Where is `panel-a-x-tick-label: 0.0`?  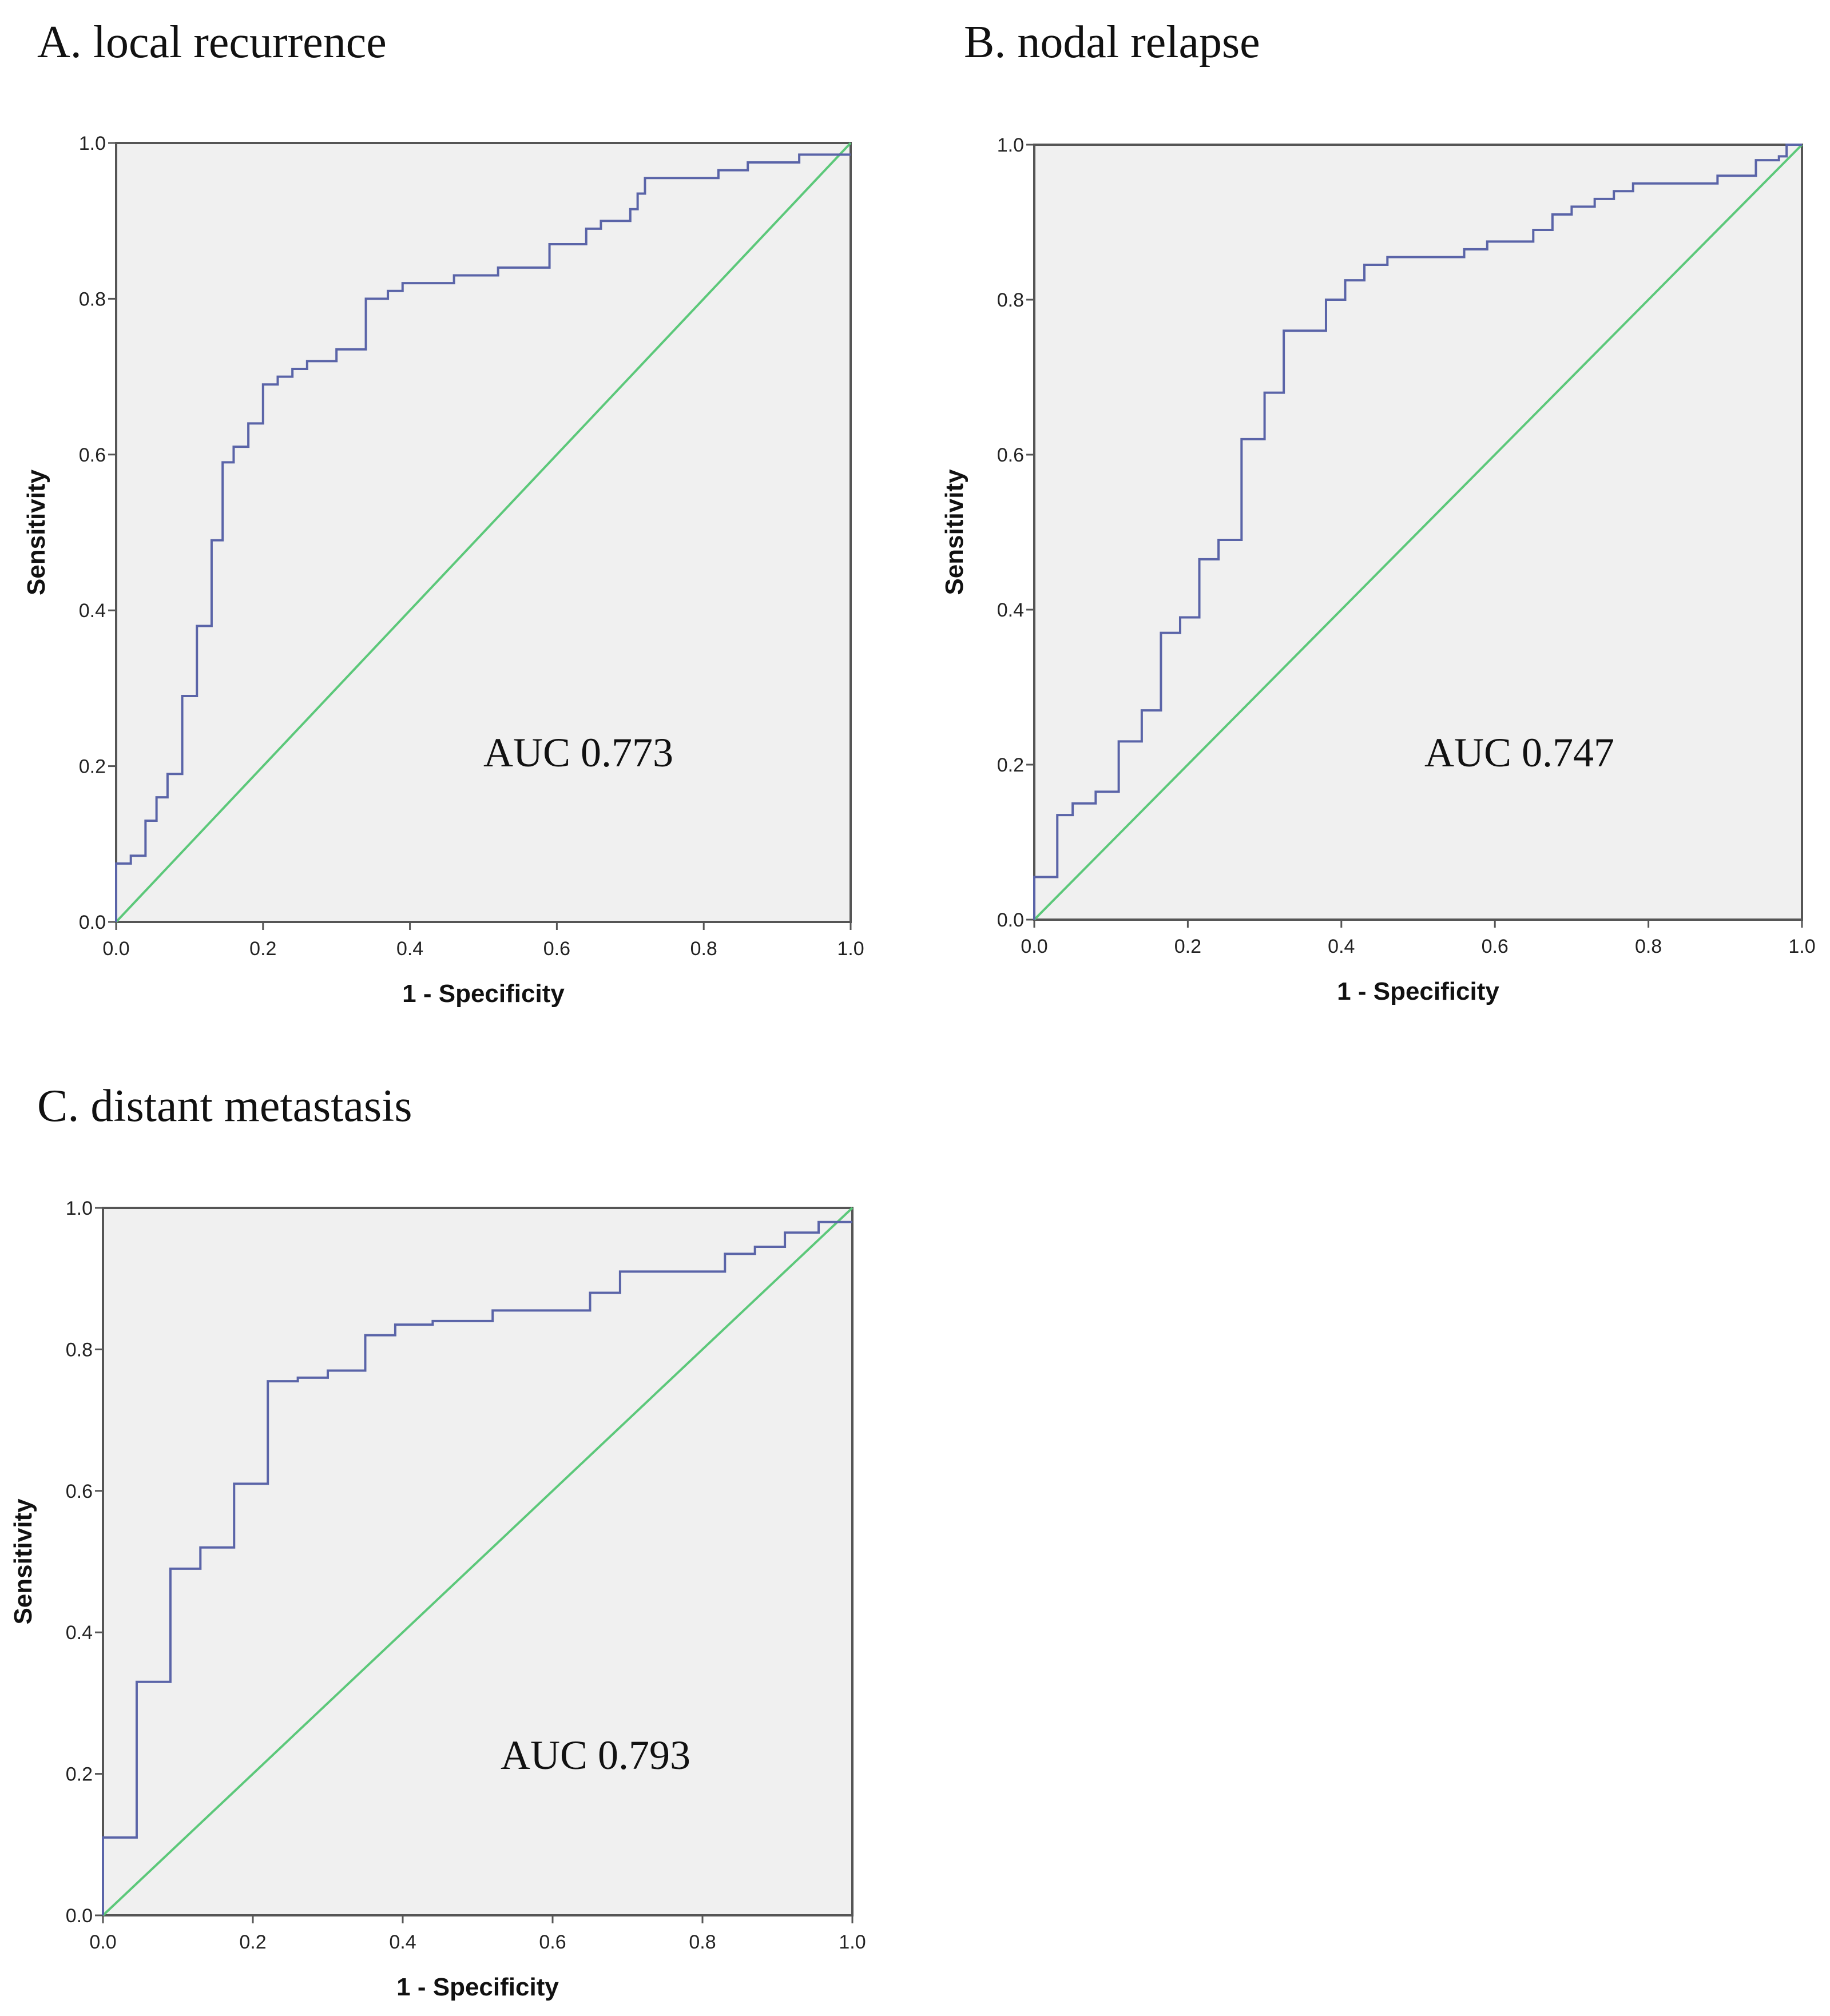 panel-a-x-tick-label: 0.0 is located at coordinates (116, 949).